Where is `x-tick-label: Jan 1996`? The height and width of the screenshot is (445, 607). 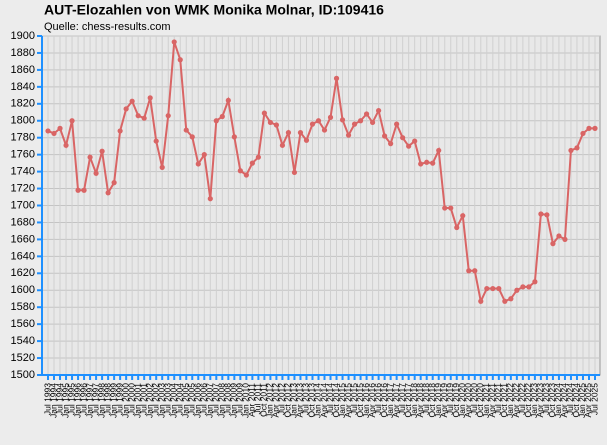
x-tick-label: Jan 1996 is located at coordinates (77, 400).